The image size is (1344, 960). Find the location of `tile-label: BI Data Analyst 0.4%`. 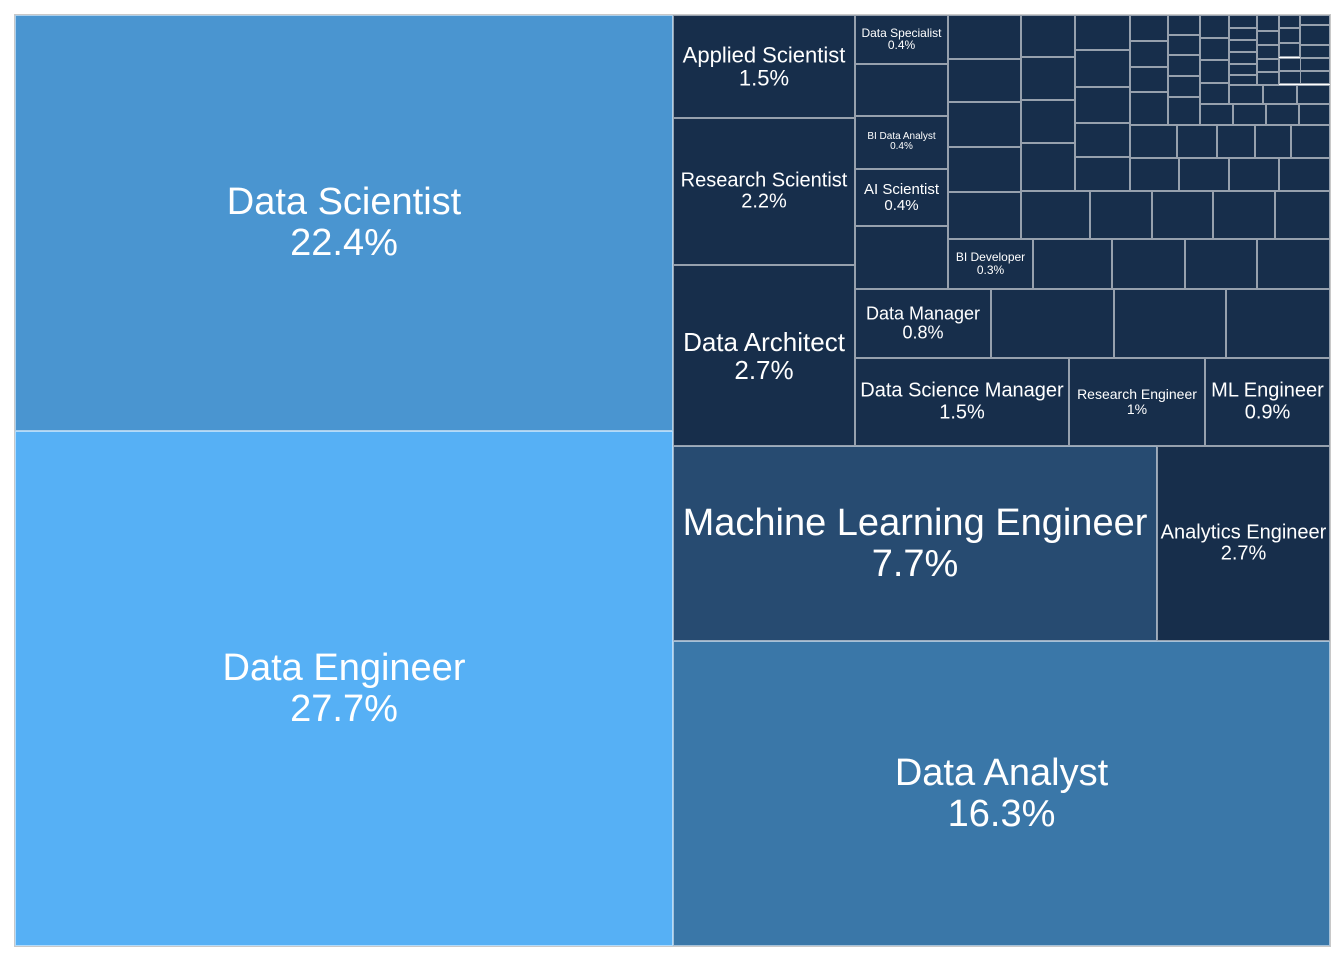

tile-label: BI Data Analyst 0.4% is located at coordinates (901, 142).